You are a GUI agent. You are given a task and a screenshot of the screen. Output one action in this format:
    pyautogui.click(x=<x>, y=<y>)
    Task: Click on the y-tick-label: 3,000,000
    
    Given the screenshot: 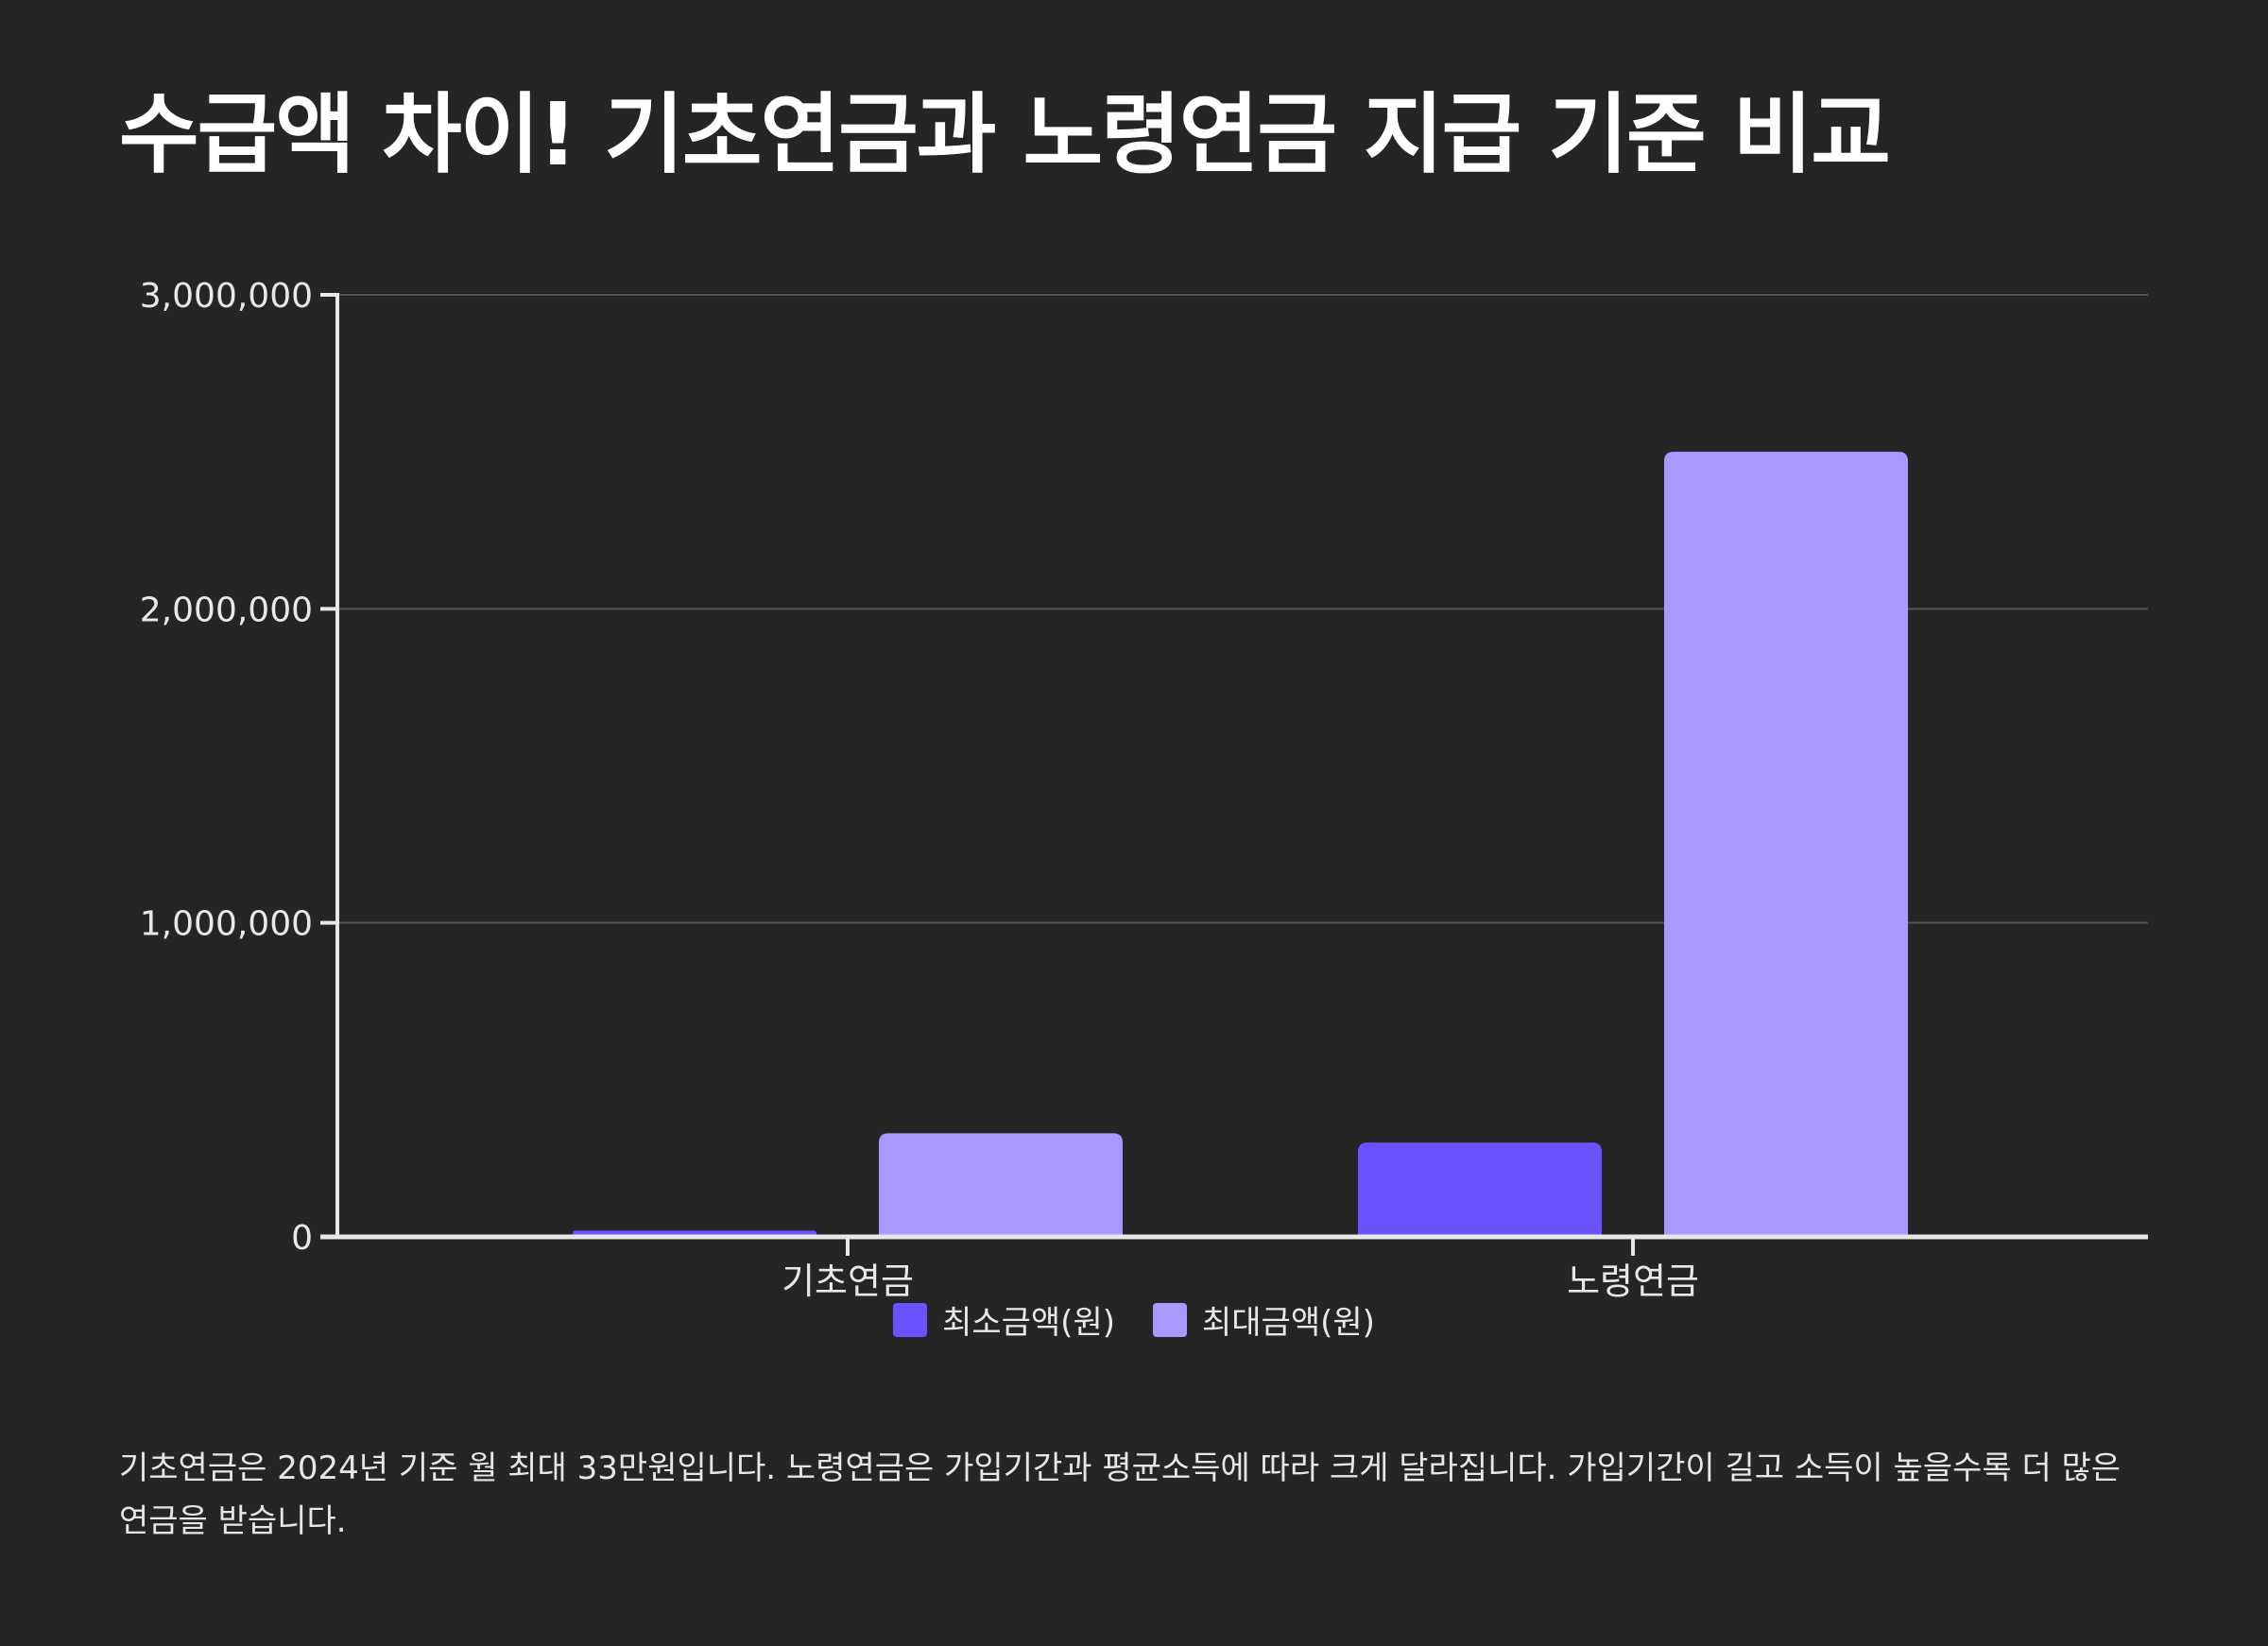 What is the action you would take?
    pyautogui.click(x=226, y=296)
    